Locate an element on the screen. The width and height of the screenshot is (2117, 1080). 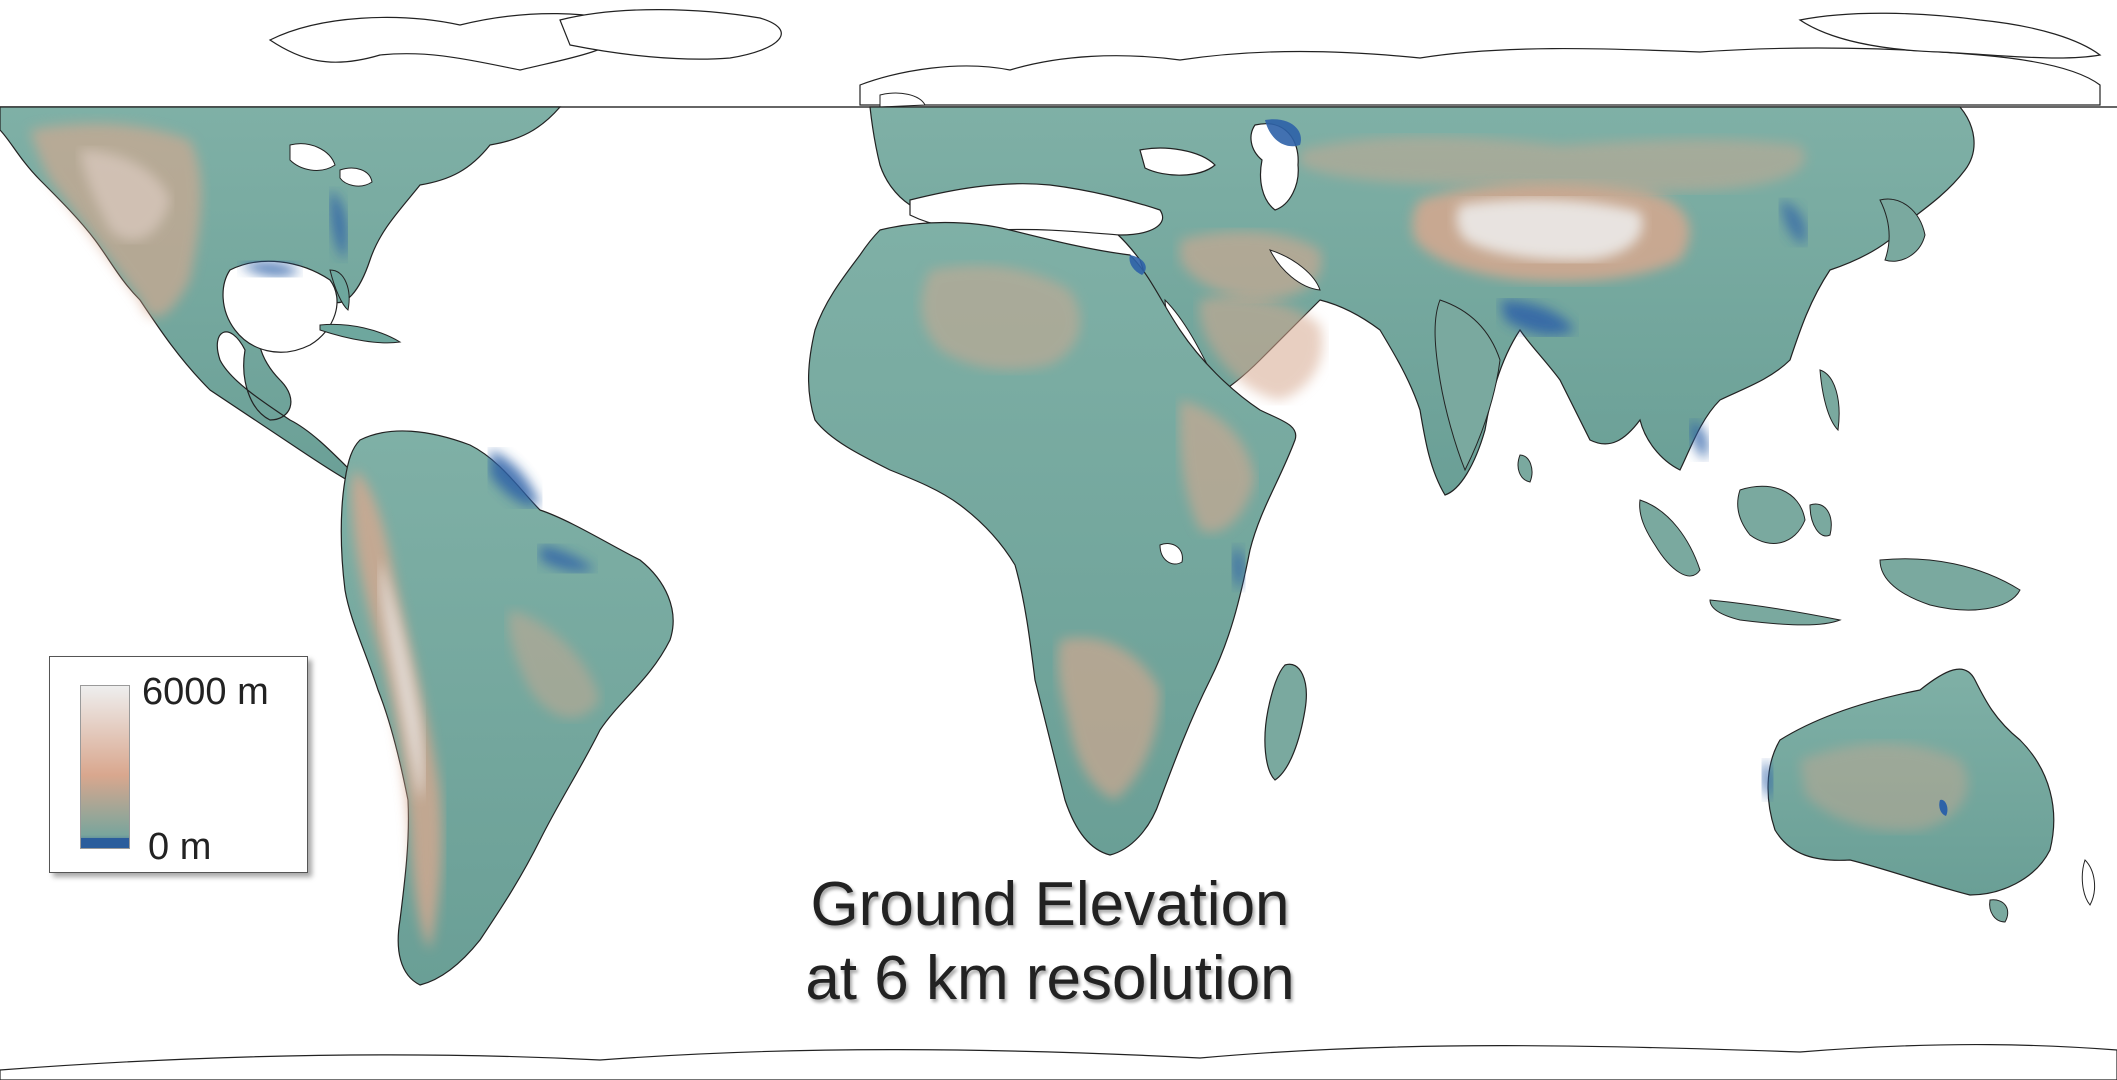
elevation-legend: 6000 m 0 m is located at coordinates (178, 764).